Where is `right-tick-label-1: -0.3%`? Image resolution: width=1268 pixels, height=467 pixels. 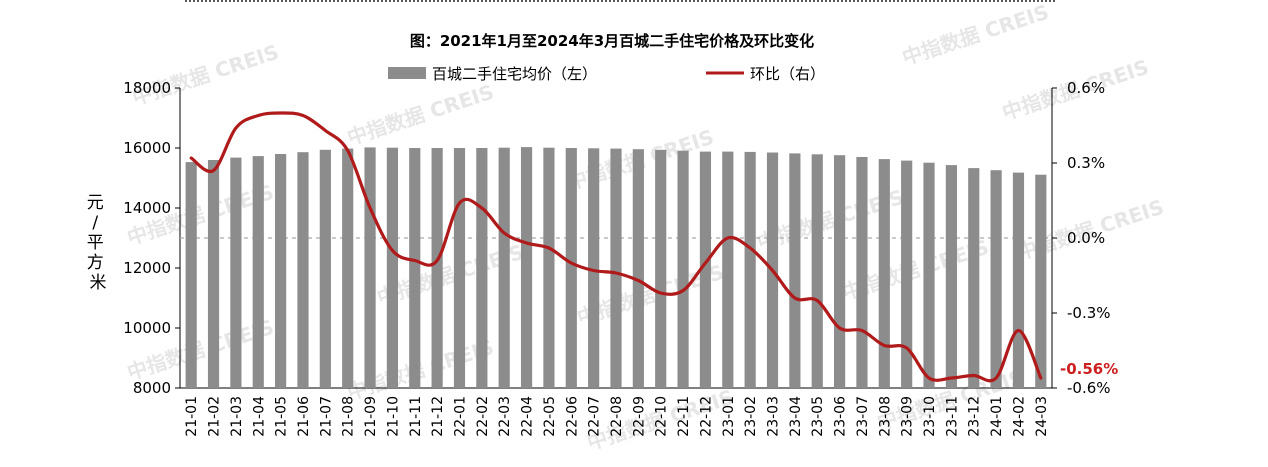
right-tick-label-1: -0.3% is located at coordinates (1089, 313).